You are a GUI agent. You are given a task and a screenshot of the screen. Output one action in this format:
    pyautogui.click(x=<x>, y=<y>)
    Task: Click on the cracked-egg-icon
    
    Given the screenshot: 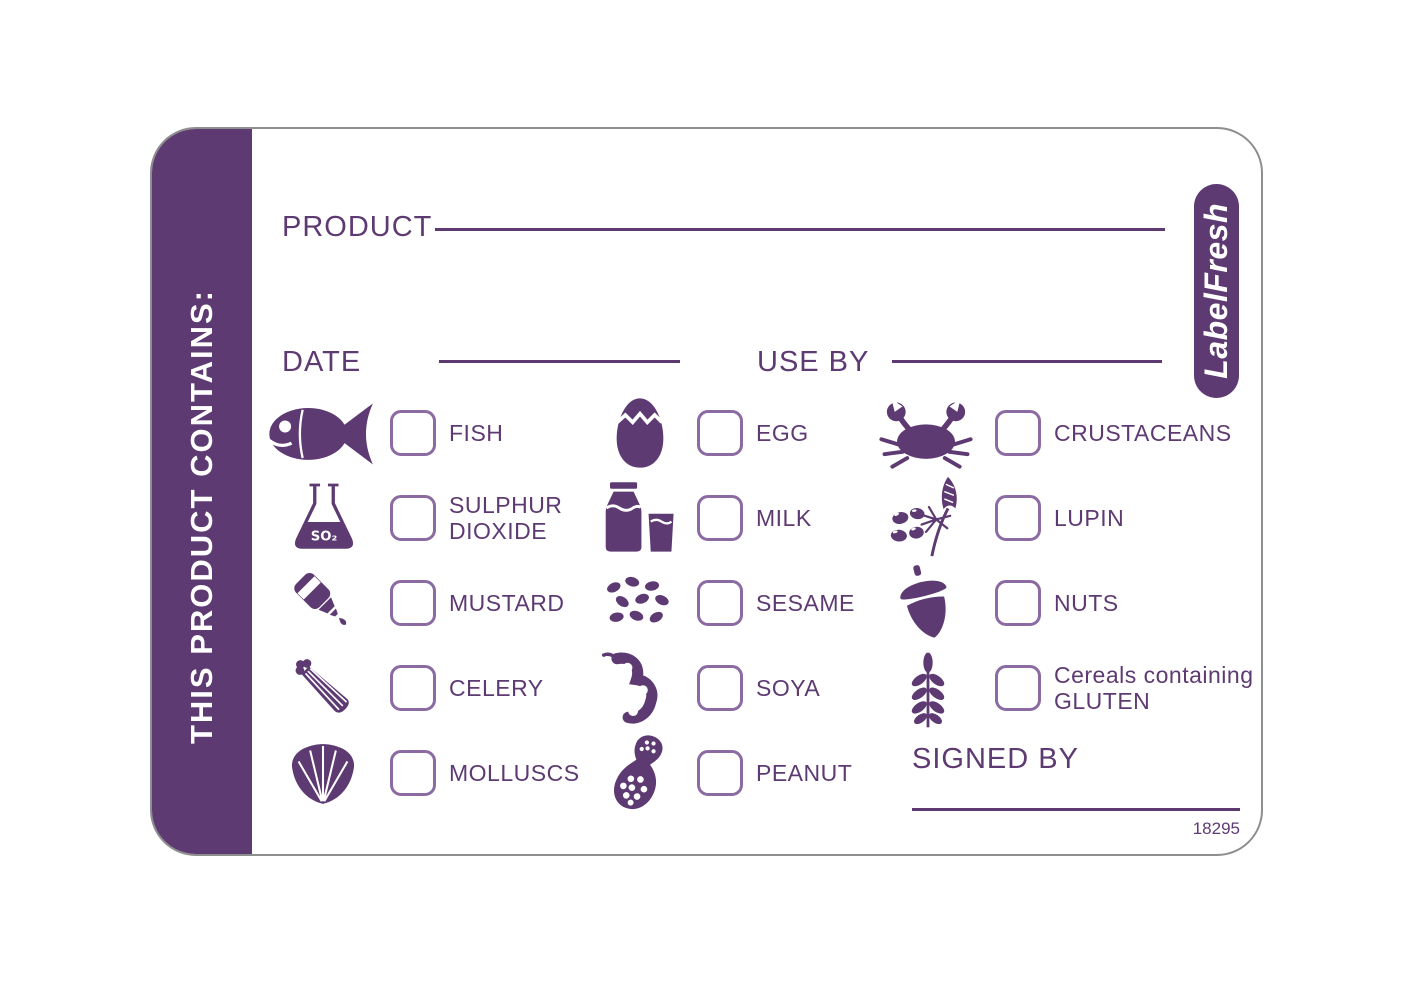 What is the action you would take?
    pyautogui.click(x=640, y=433)
    